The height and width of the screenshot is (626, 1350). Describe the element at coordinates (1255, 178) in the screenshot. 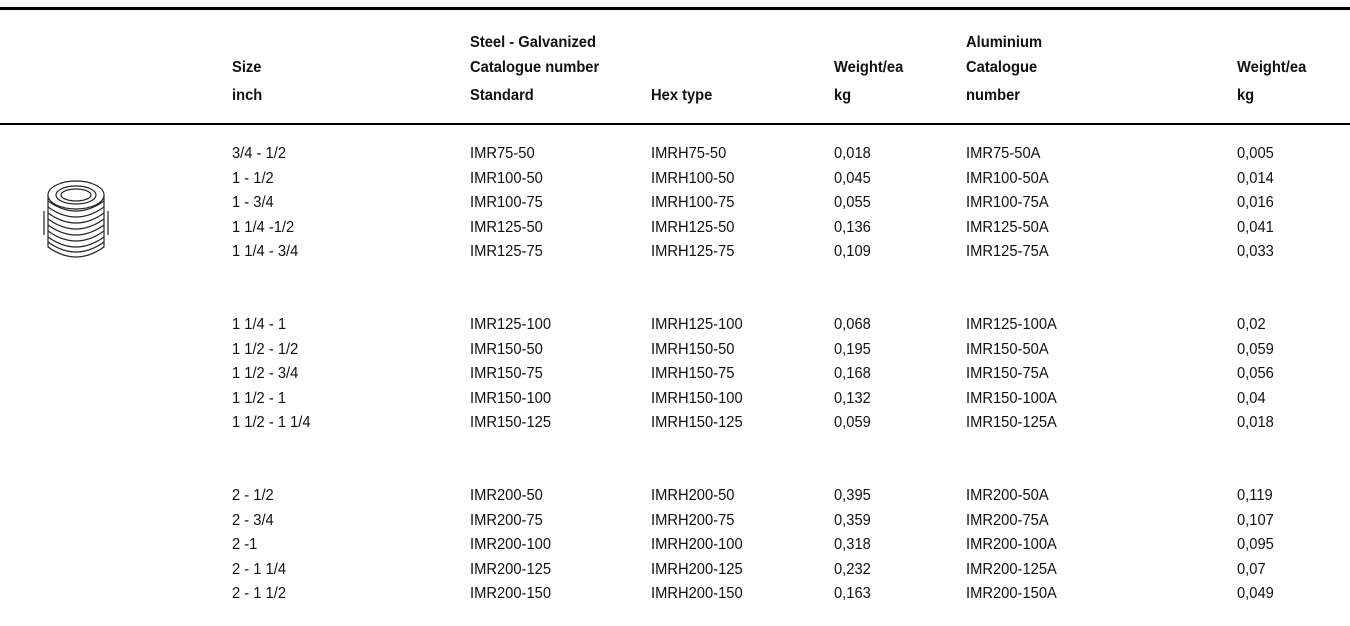

I see `table-cell: 0,014` at that location.